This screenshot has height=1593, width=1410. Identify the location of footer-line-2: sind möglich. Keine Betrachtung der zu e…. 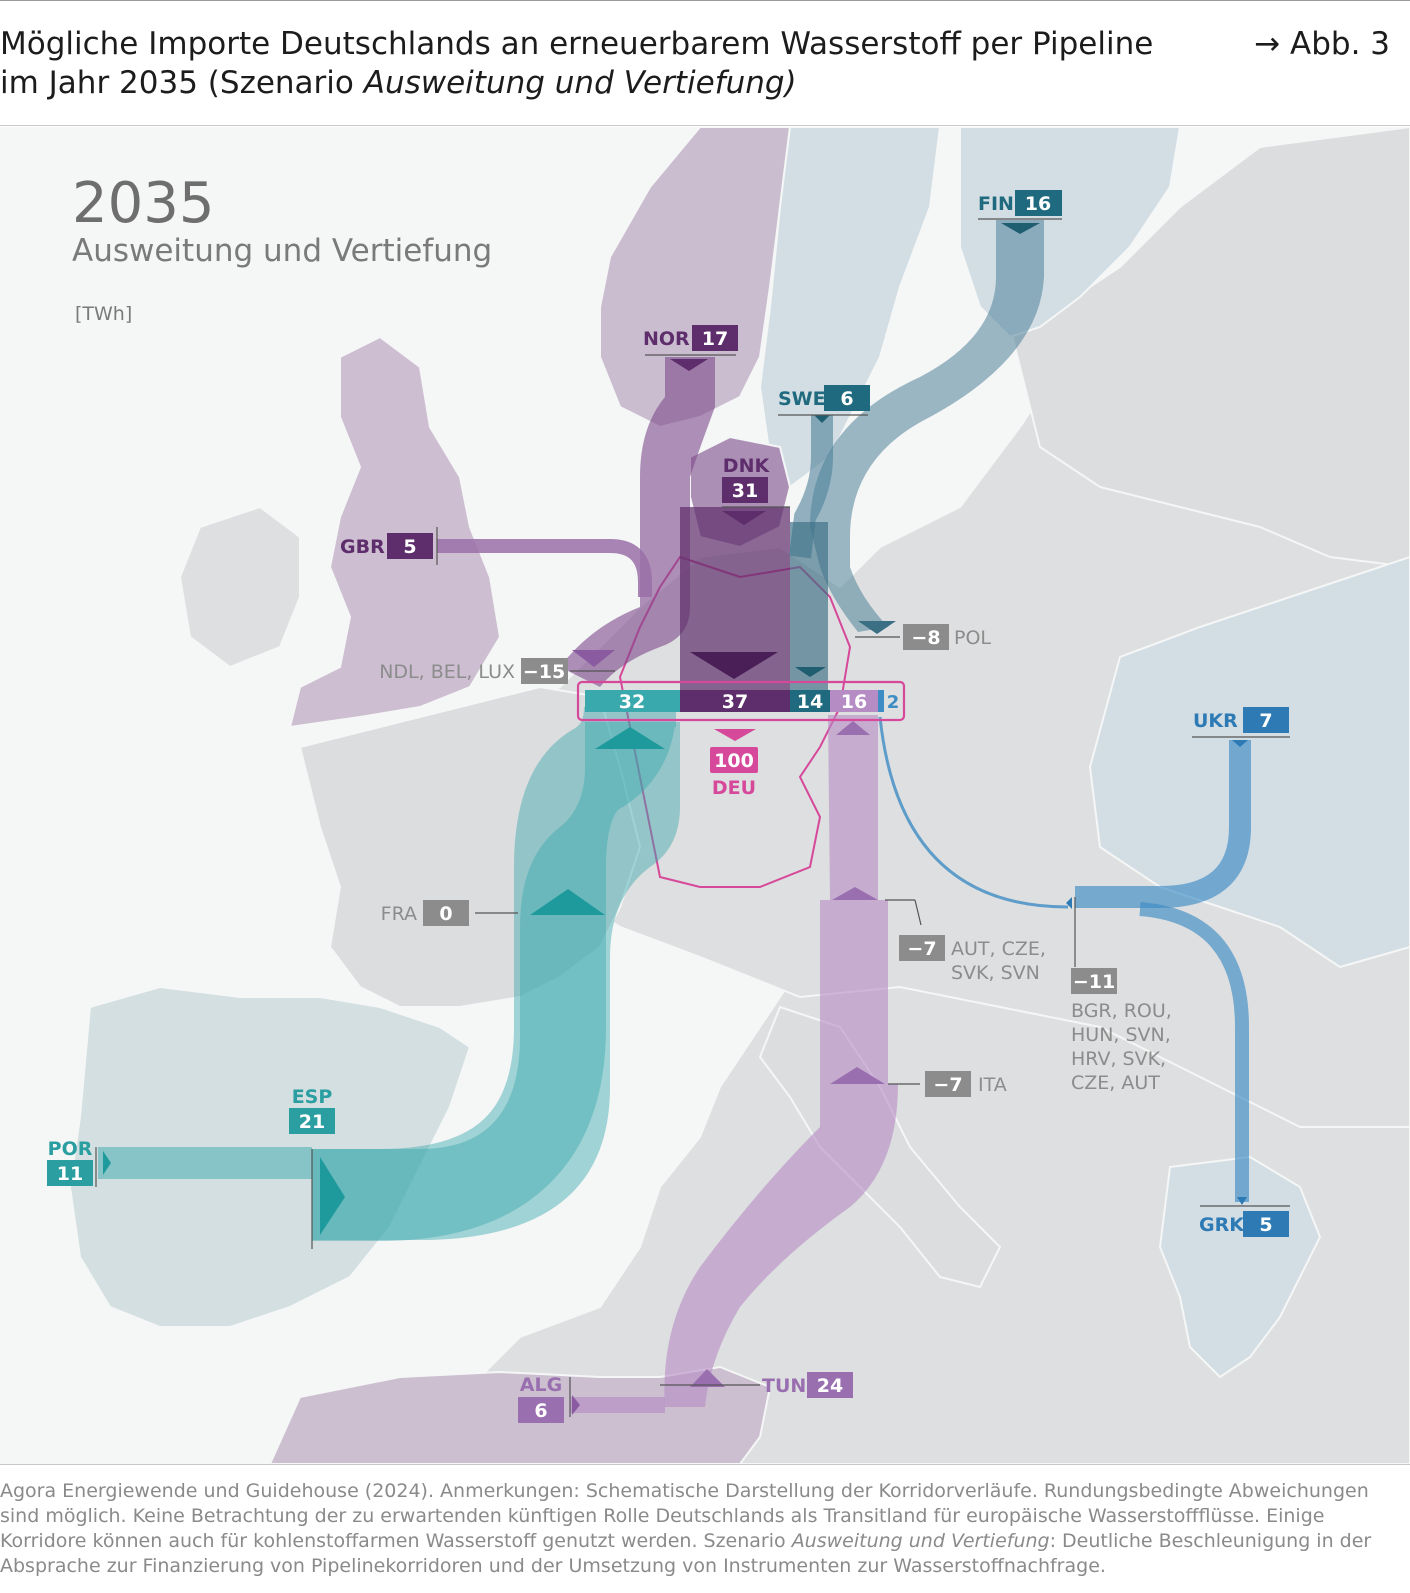
(662, 1516).